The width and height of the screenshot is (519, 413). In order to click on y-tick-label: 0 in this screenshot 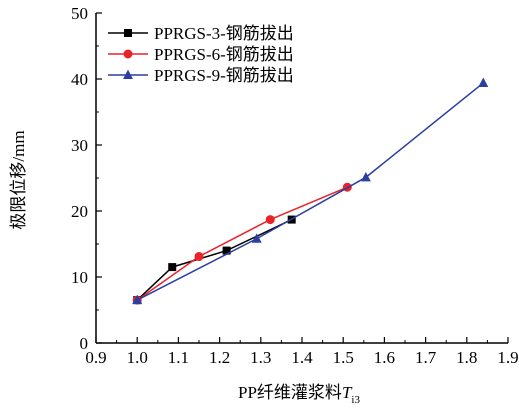, I will do `click(84, 343)`.